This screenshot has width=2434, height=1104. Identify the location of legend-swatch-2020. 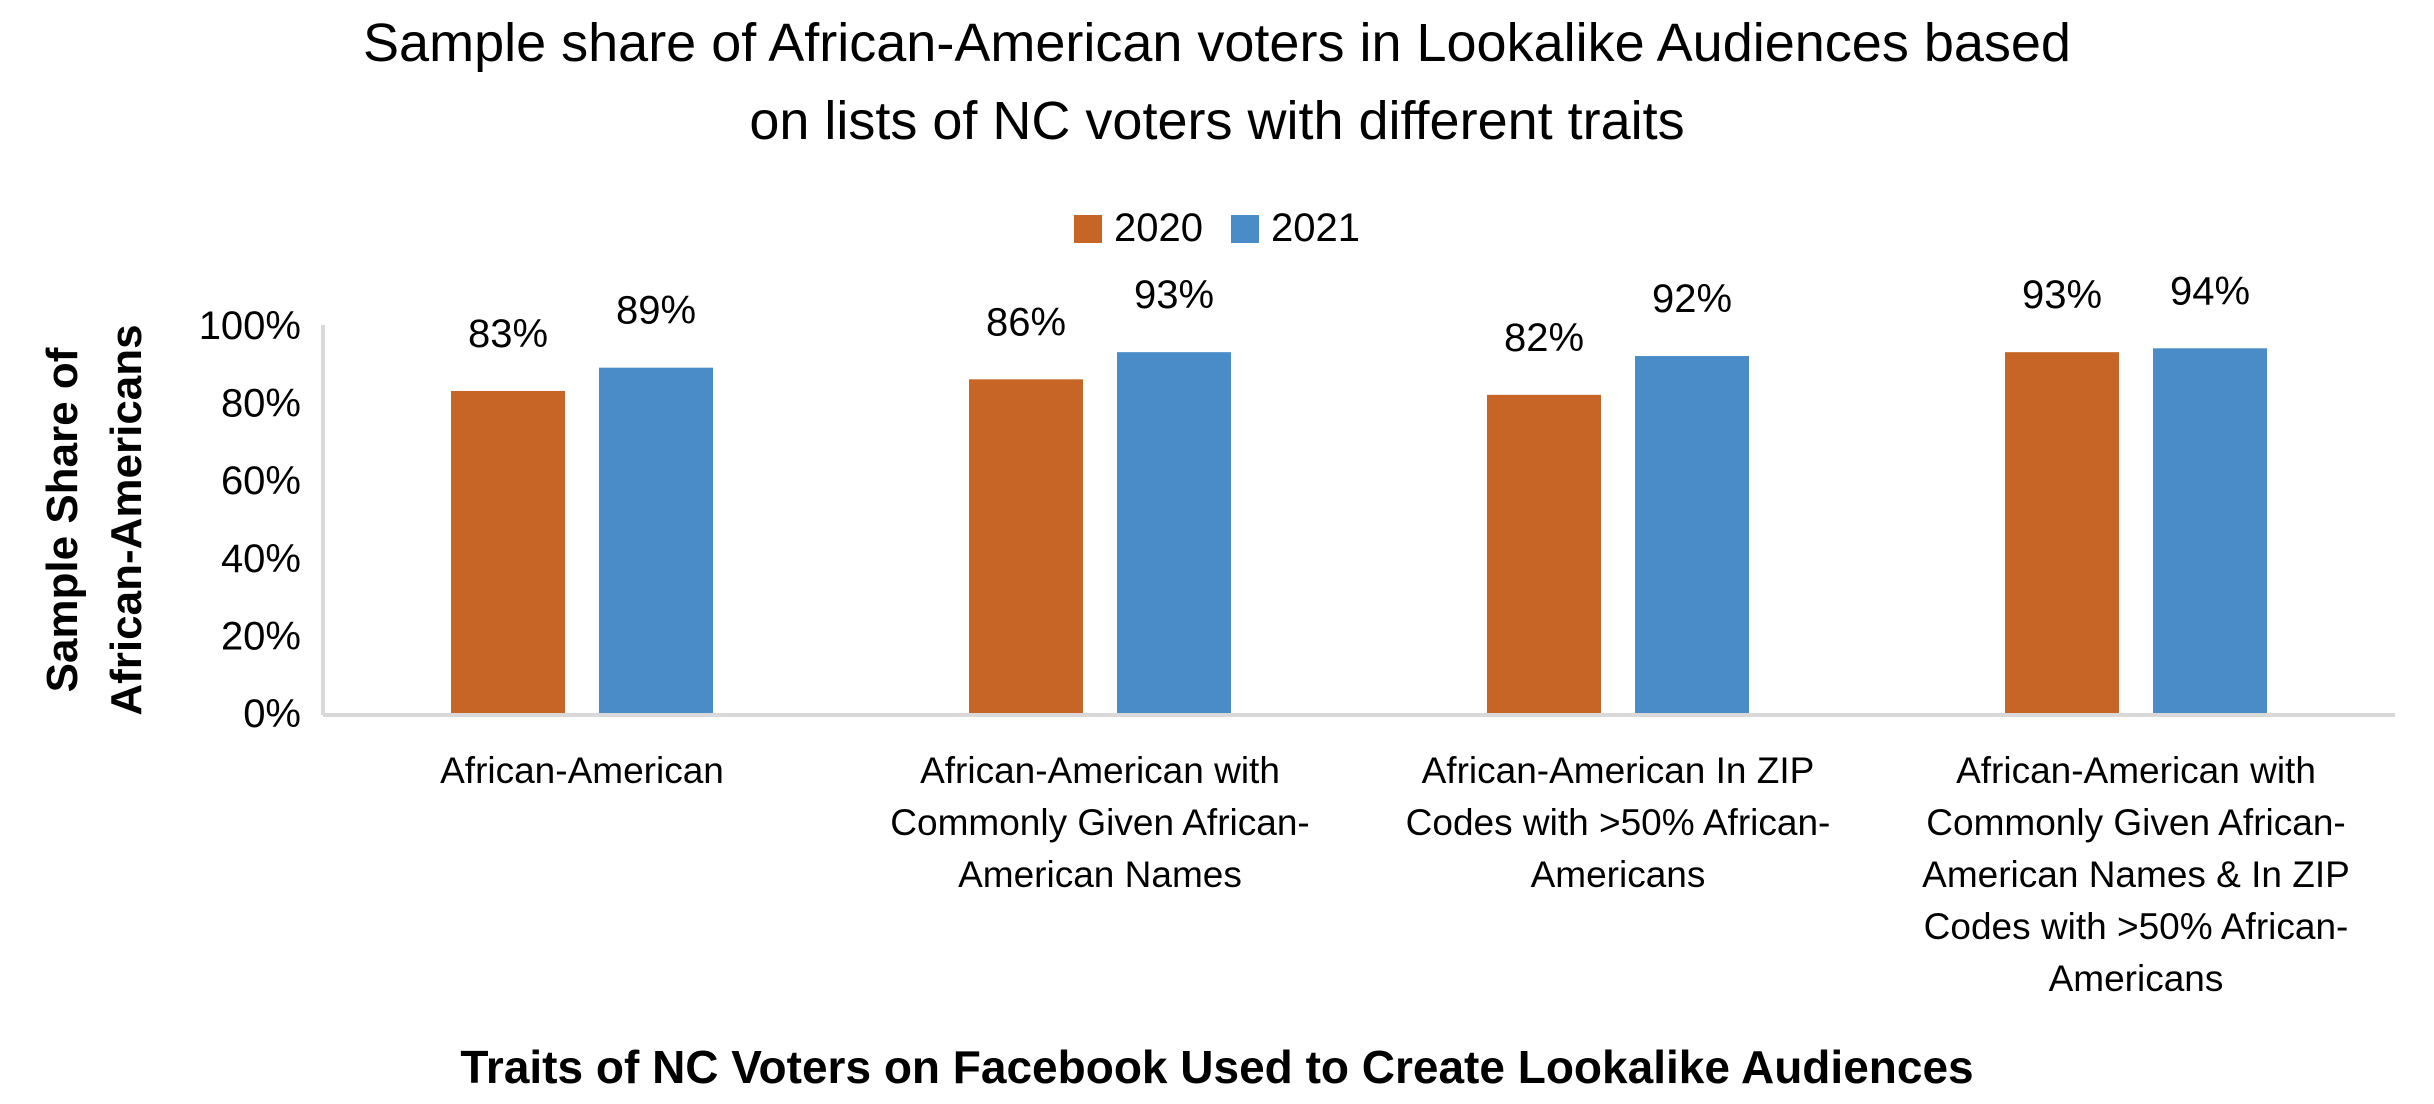
(1088, 228).